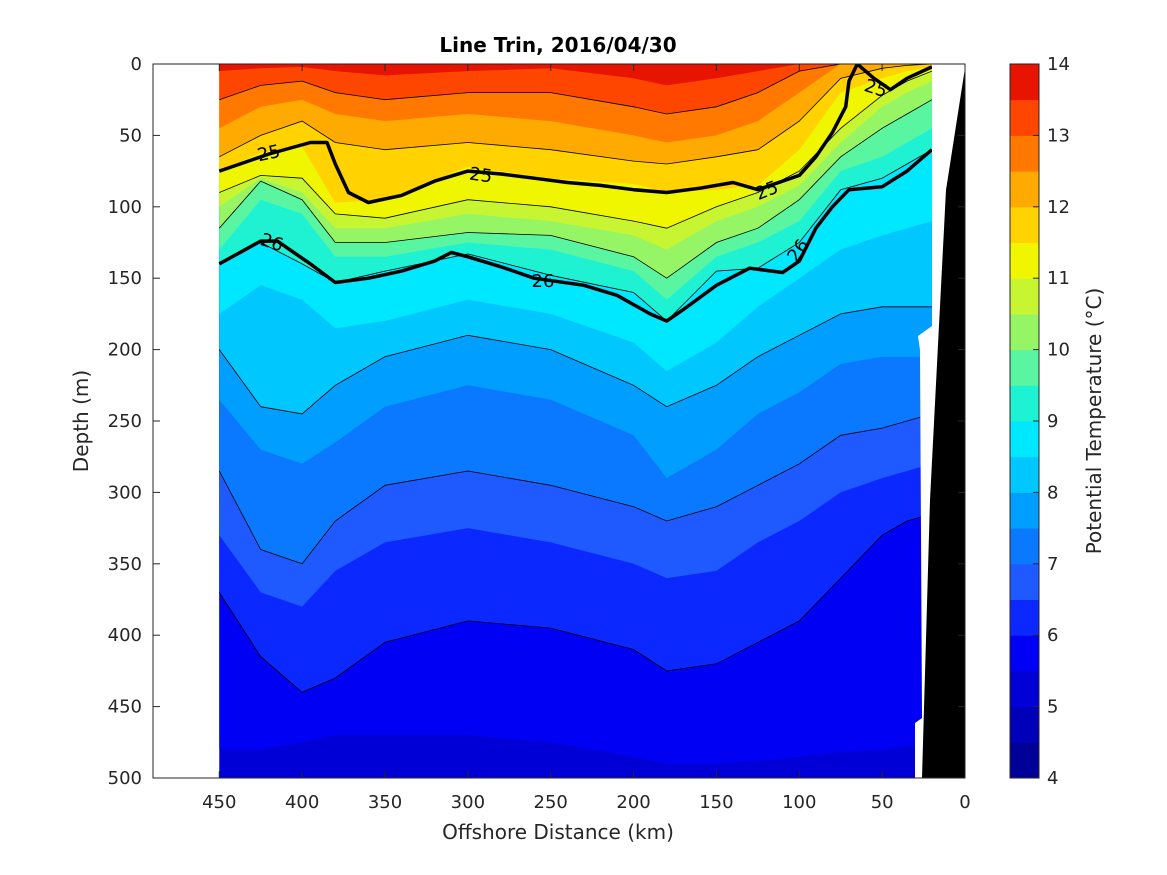  What do you see at coordinates (1058, 350) in the screenshot?
I see `colorbar-tick-label: 10` at bounding box center [1058, 350].